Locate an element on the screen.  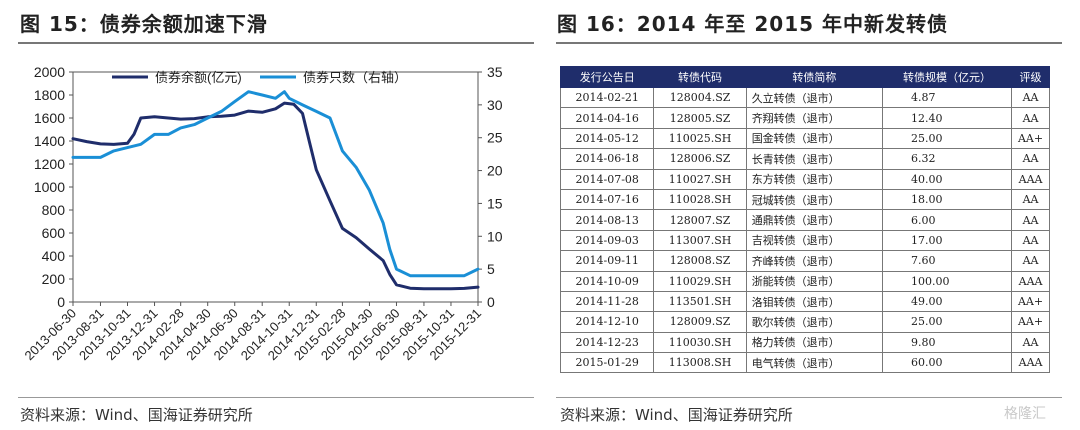
left-axis-tick-label: 1400 is located at coordinates (49, 141).